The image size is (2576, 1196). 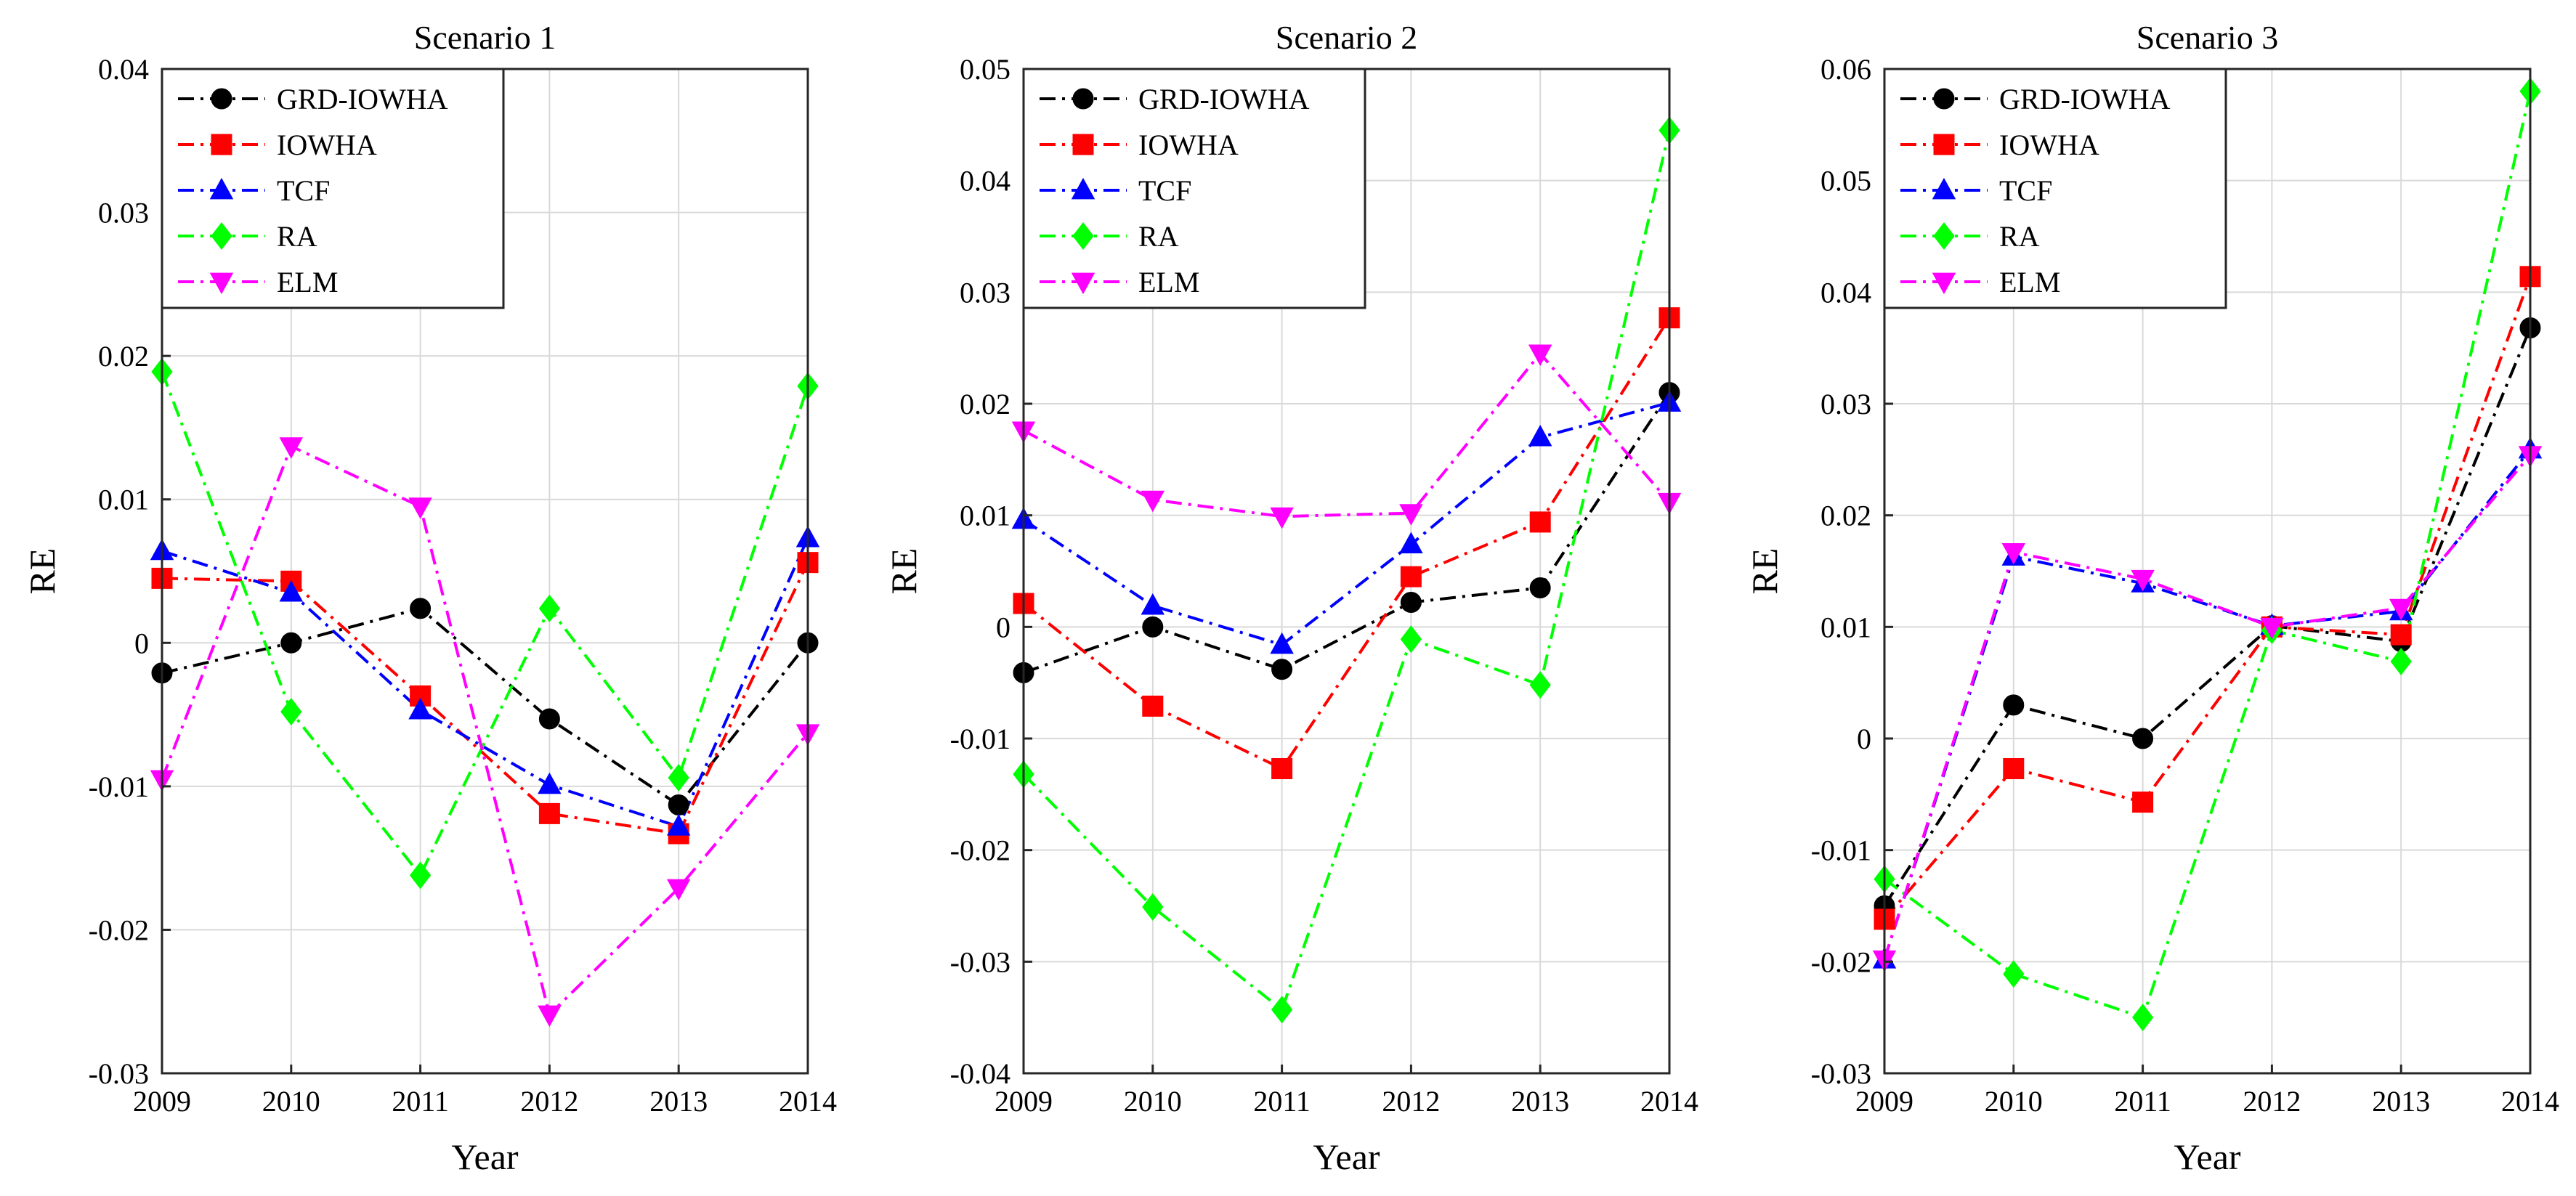 What do you see at coordinates (291, 590) in the screenshot?
I see `data-point-tcf-2010` at bounding box center [291, 590].